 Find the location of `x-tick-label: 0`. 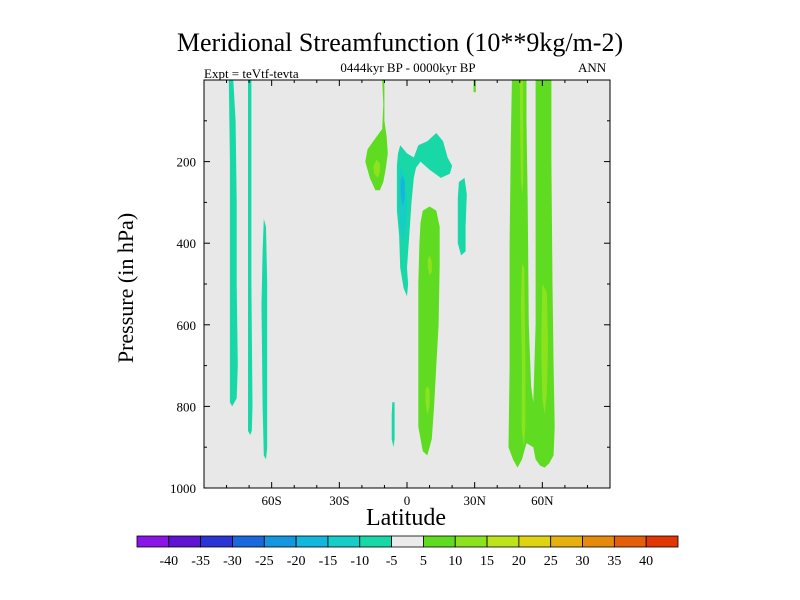

x-tick-label: 0 is located at coordinates (407, 500).